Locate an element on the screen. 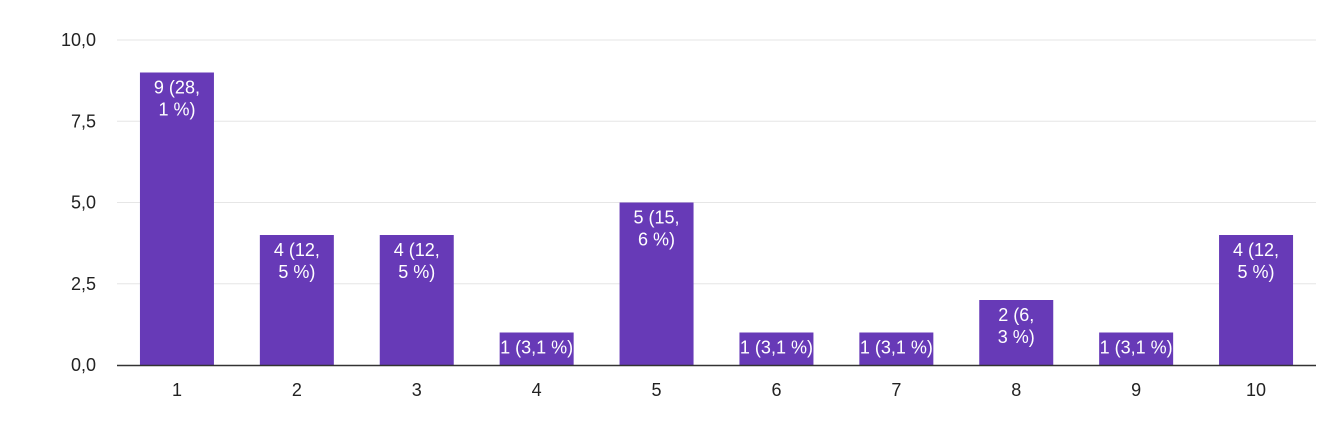 The width and height of the screenshot is (1330, 428). y-tick-label: 10,0 is located at coordinates (78, 40).